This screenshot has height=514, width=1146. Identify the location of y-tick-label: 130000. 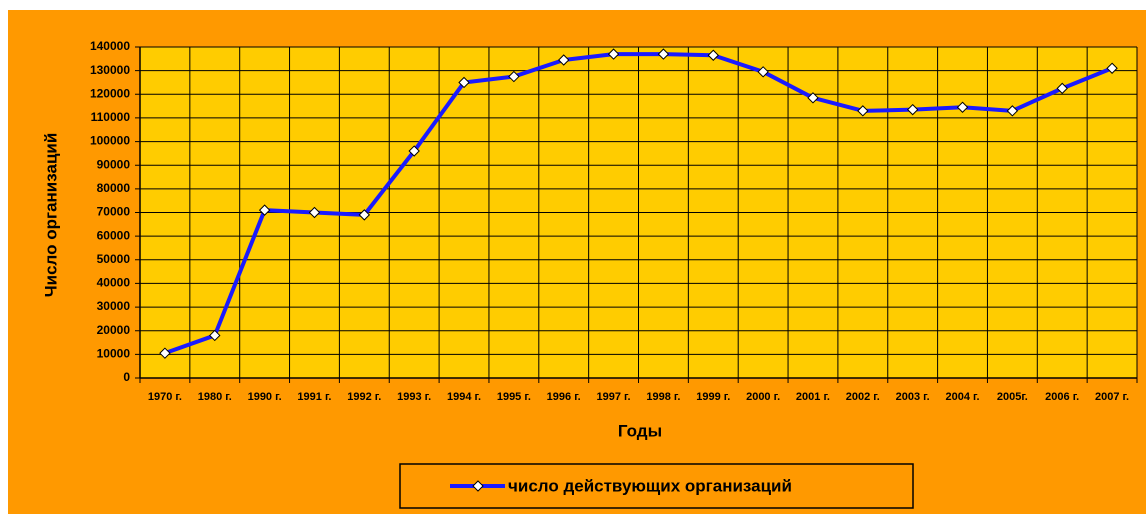
(110, 70).